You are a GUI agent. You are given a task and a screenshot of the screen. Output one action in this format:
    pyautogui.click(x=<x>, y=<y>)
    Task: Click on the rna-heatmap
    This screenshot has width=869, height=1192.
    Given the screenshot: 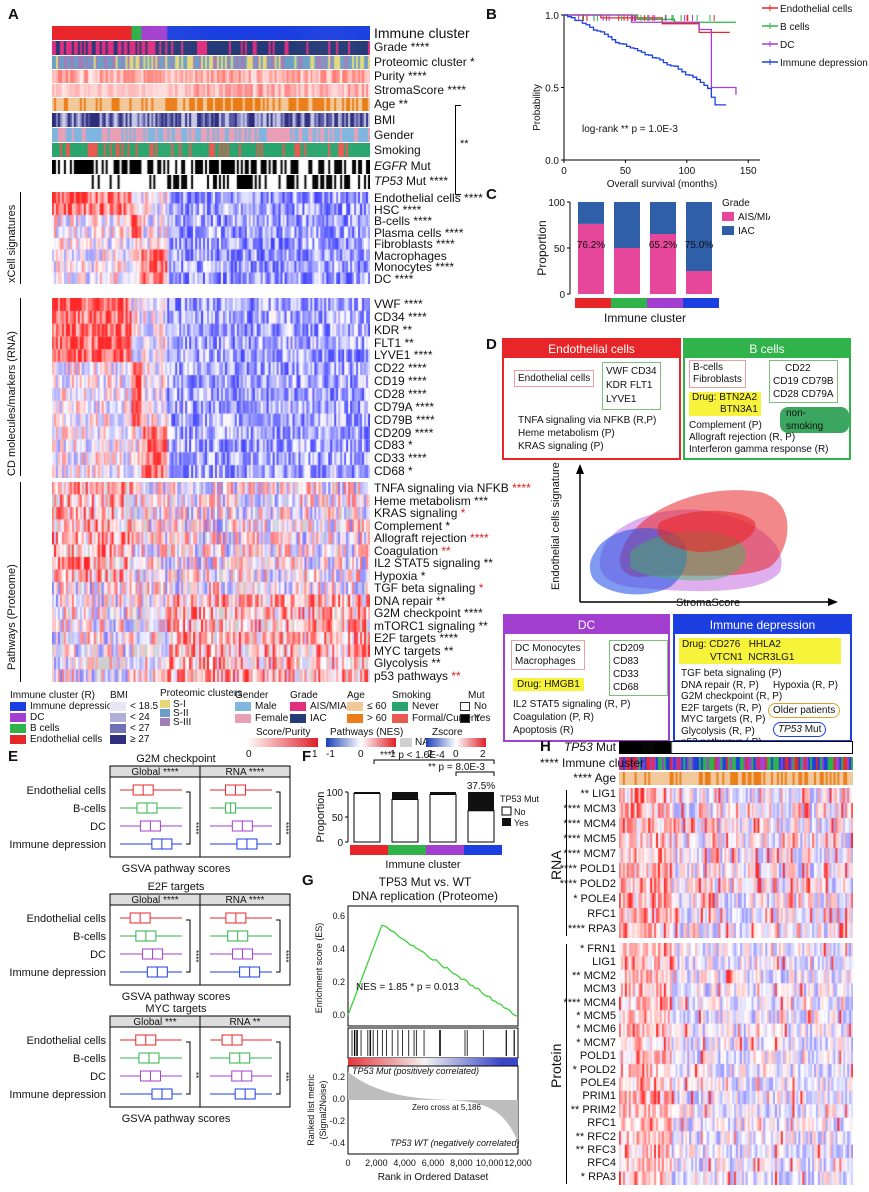 What is the action you would take?
    pyautogui.click(x=736, y=863)
    